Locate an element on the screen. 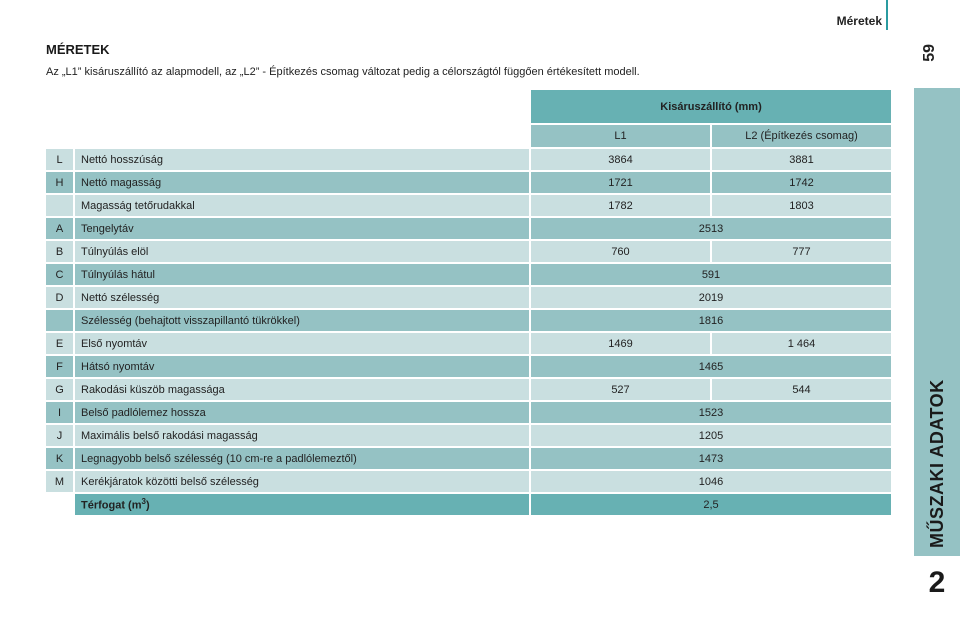  table-row: G Rakodási küszöb magassága 527 544 is located at coordinates (469, 390).